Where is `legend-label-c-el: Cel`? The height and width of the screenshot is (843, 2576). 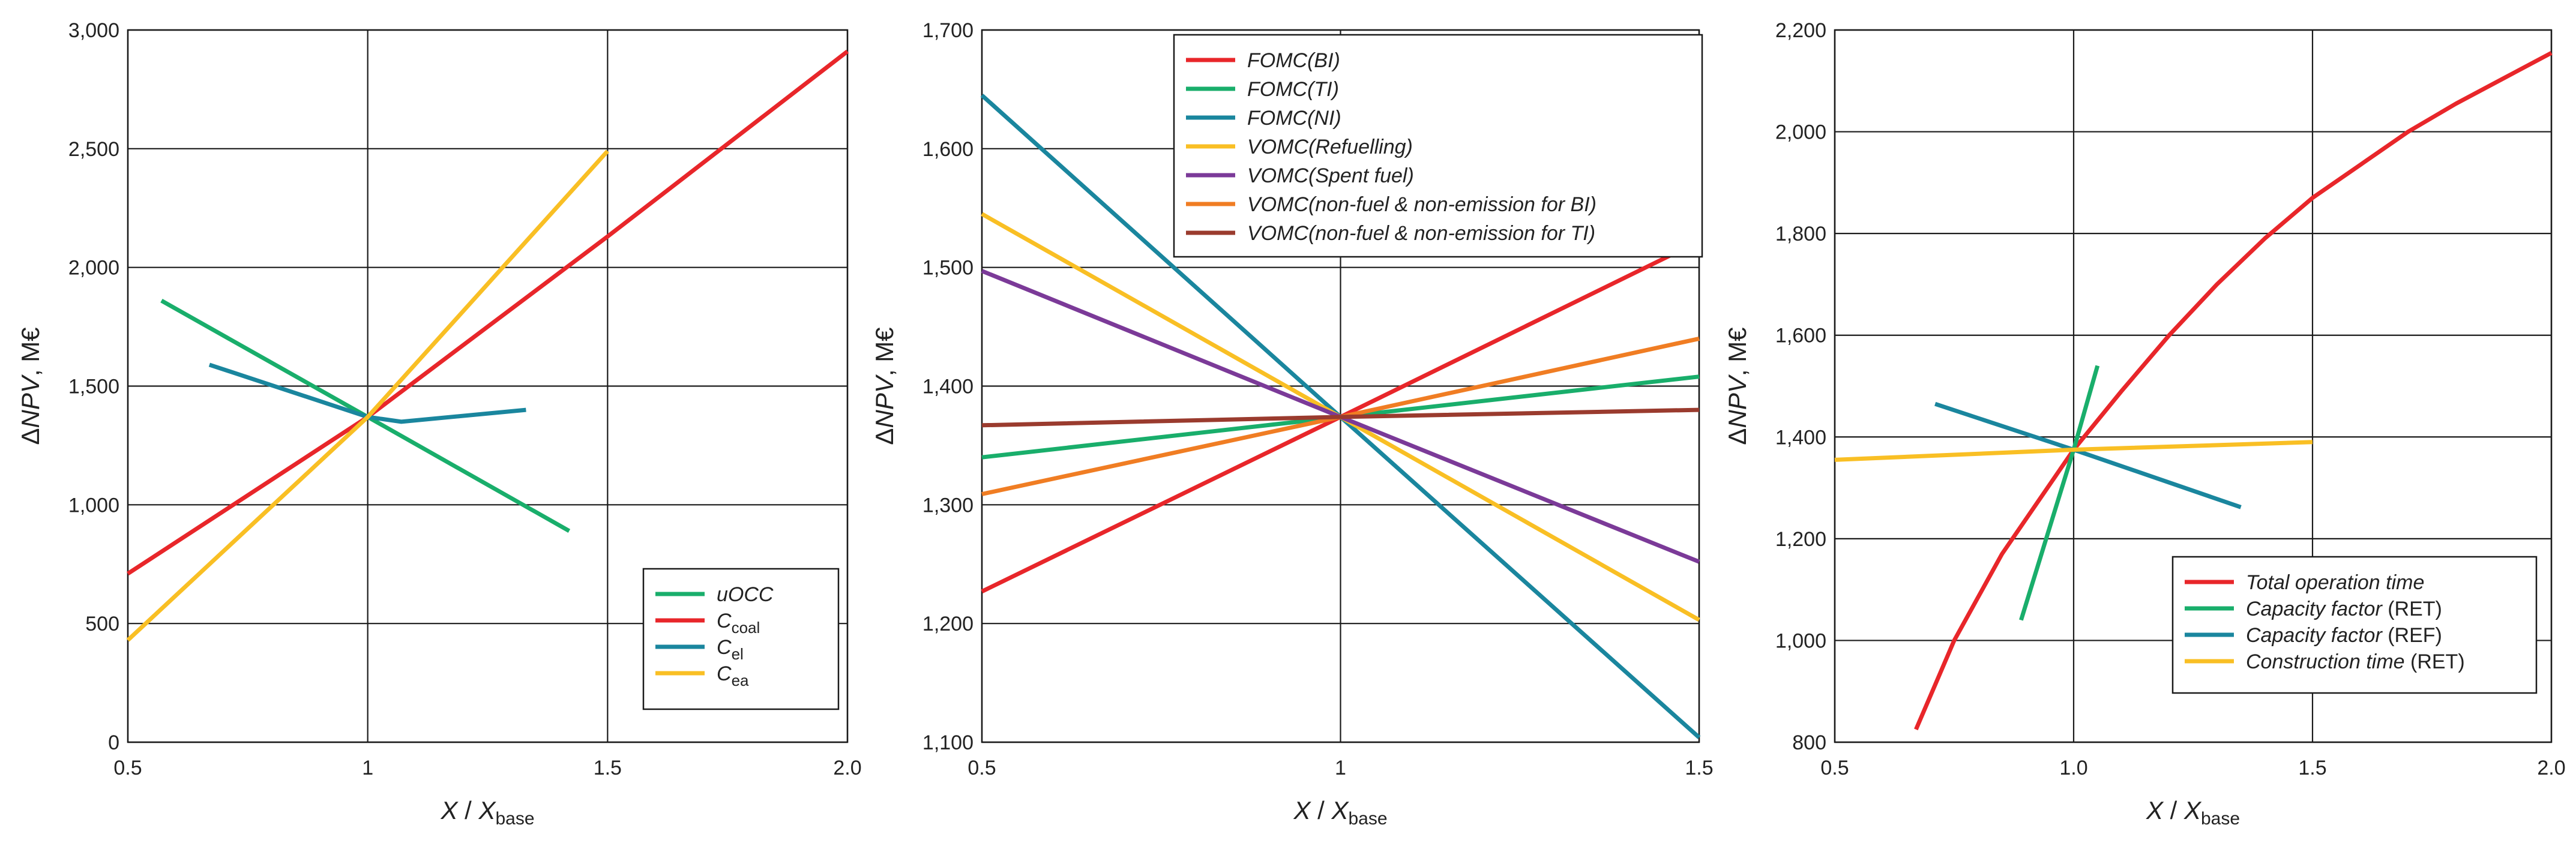
legend-label-c-el: Cel is located at coordinates (730, 649).